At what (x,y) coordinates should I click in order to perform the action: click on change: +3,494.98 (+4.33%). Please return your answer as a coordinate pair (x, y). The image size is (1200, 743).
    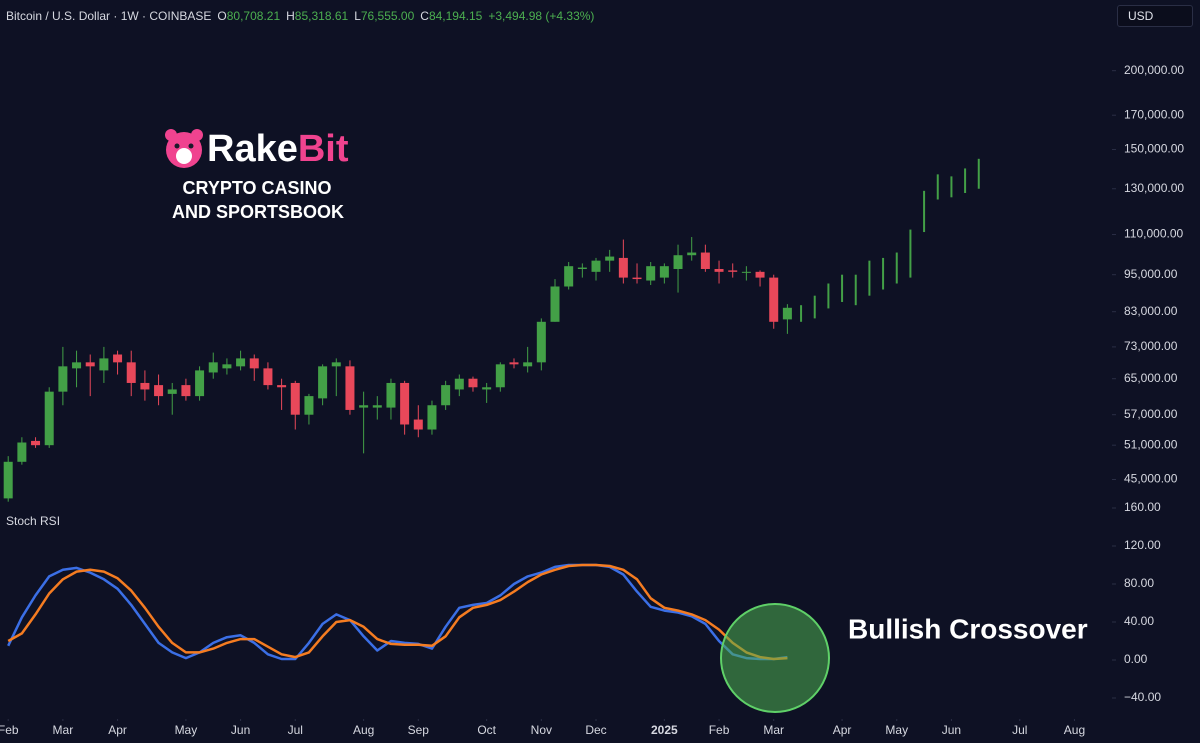
    Looking at the image, I should click on (541, 16).